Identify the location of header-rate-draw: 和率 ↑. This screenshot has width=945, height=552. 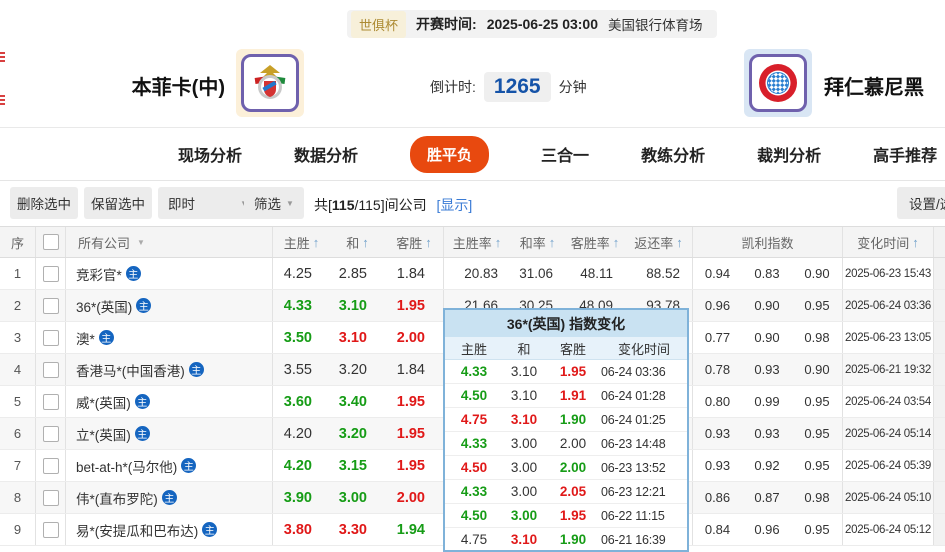
(537, 242).